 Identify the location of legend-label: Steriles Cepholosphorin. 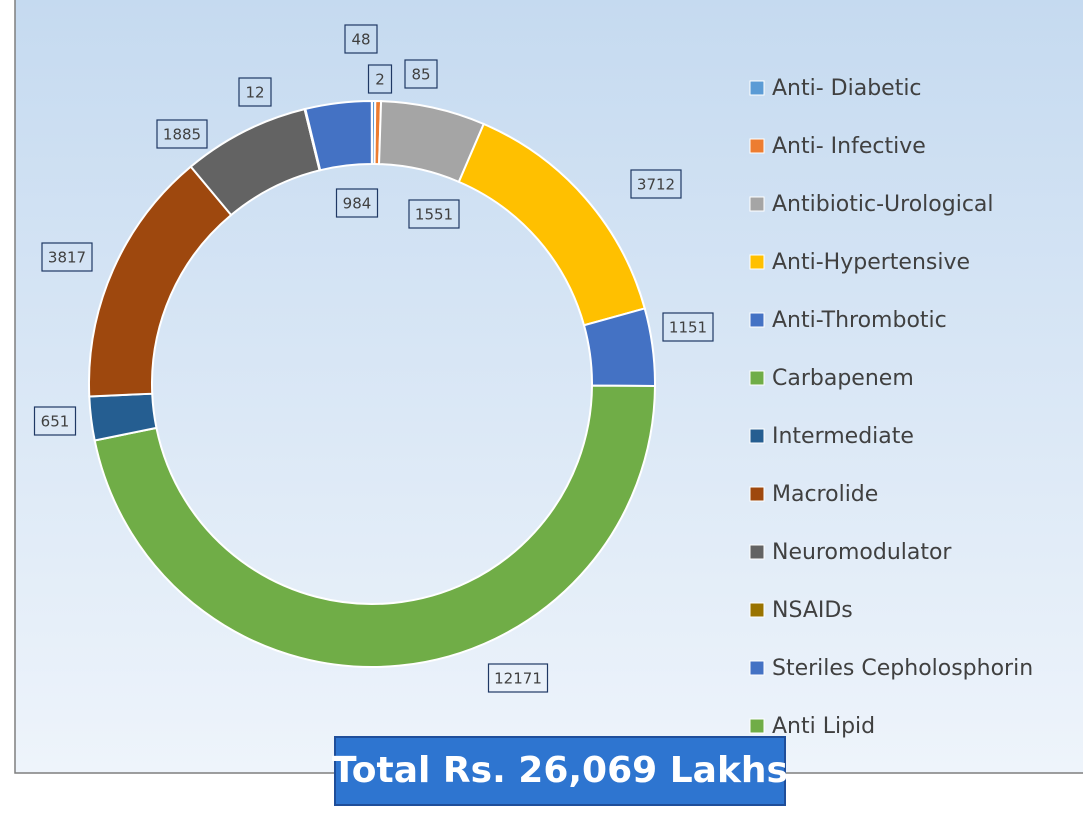
(902, 668).